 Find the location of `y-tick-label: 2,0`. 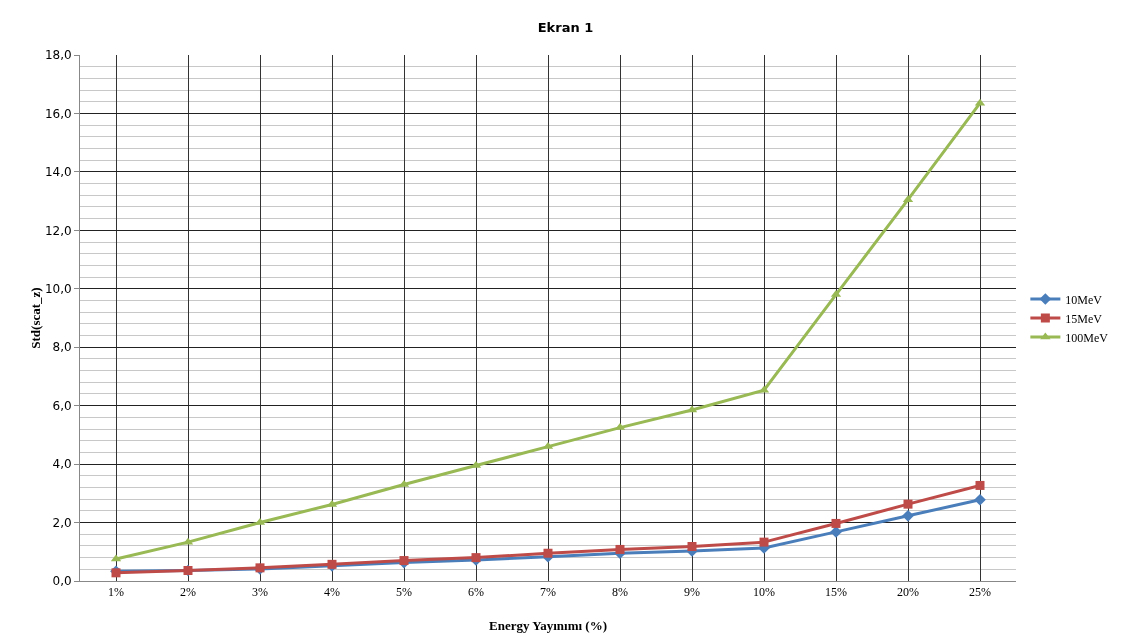

y-tick-label: 2,0 is located at coordinates (62, 522).